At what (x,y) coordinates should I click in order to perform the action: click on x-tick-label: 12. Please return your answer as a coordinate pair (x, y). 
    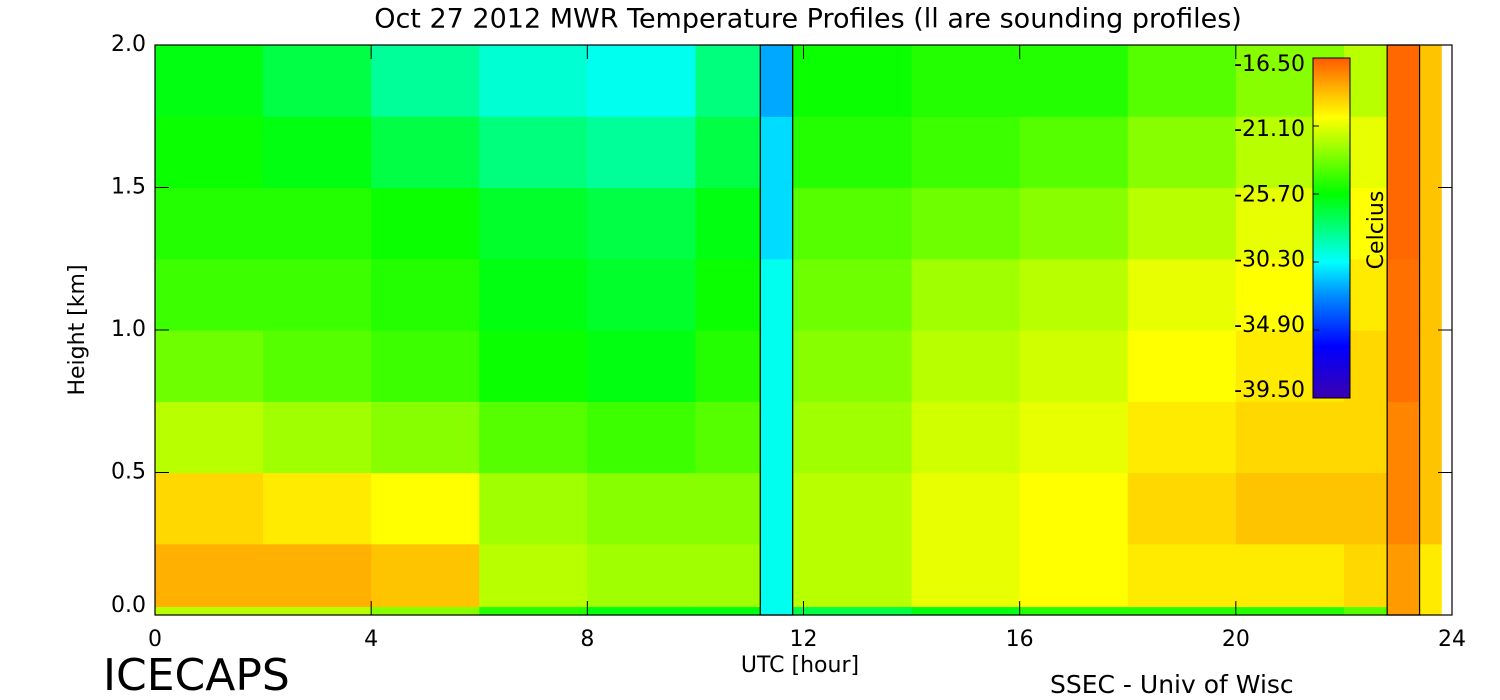
    Looking at the image, I should click on (804, 639).